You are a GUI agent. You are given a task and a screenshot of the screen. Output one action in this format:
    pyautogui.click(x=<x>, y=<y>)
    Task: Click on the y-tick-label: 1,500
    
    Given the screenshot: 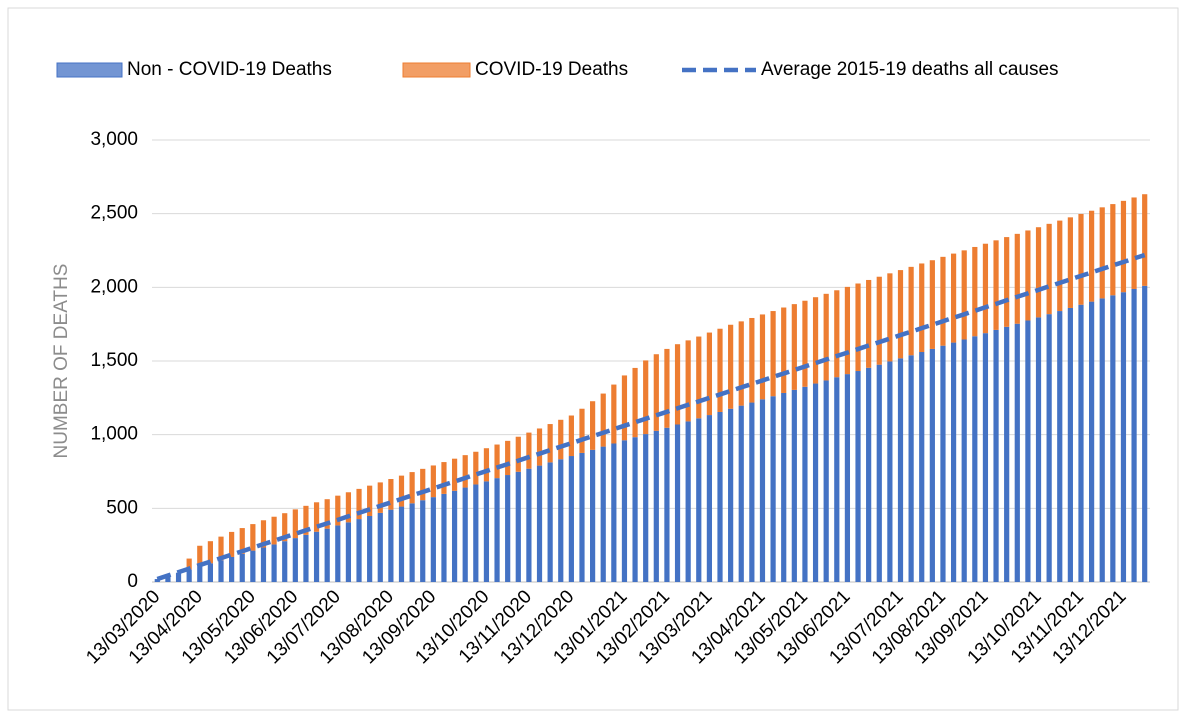 What is the action you would take?
    pyautogui.click(x=114, y=360)
    